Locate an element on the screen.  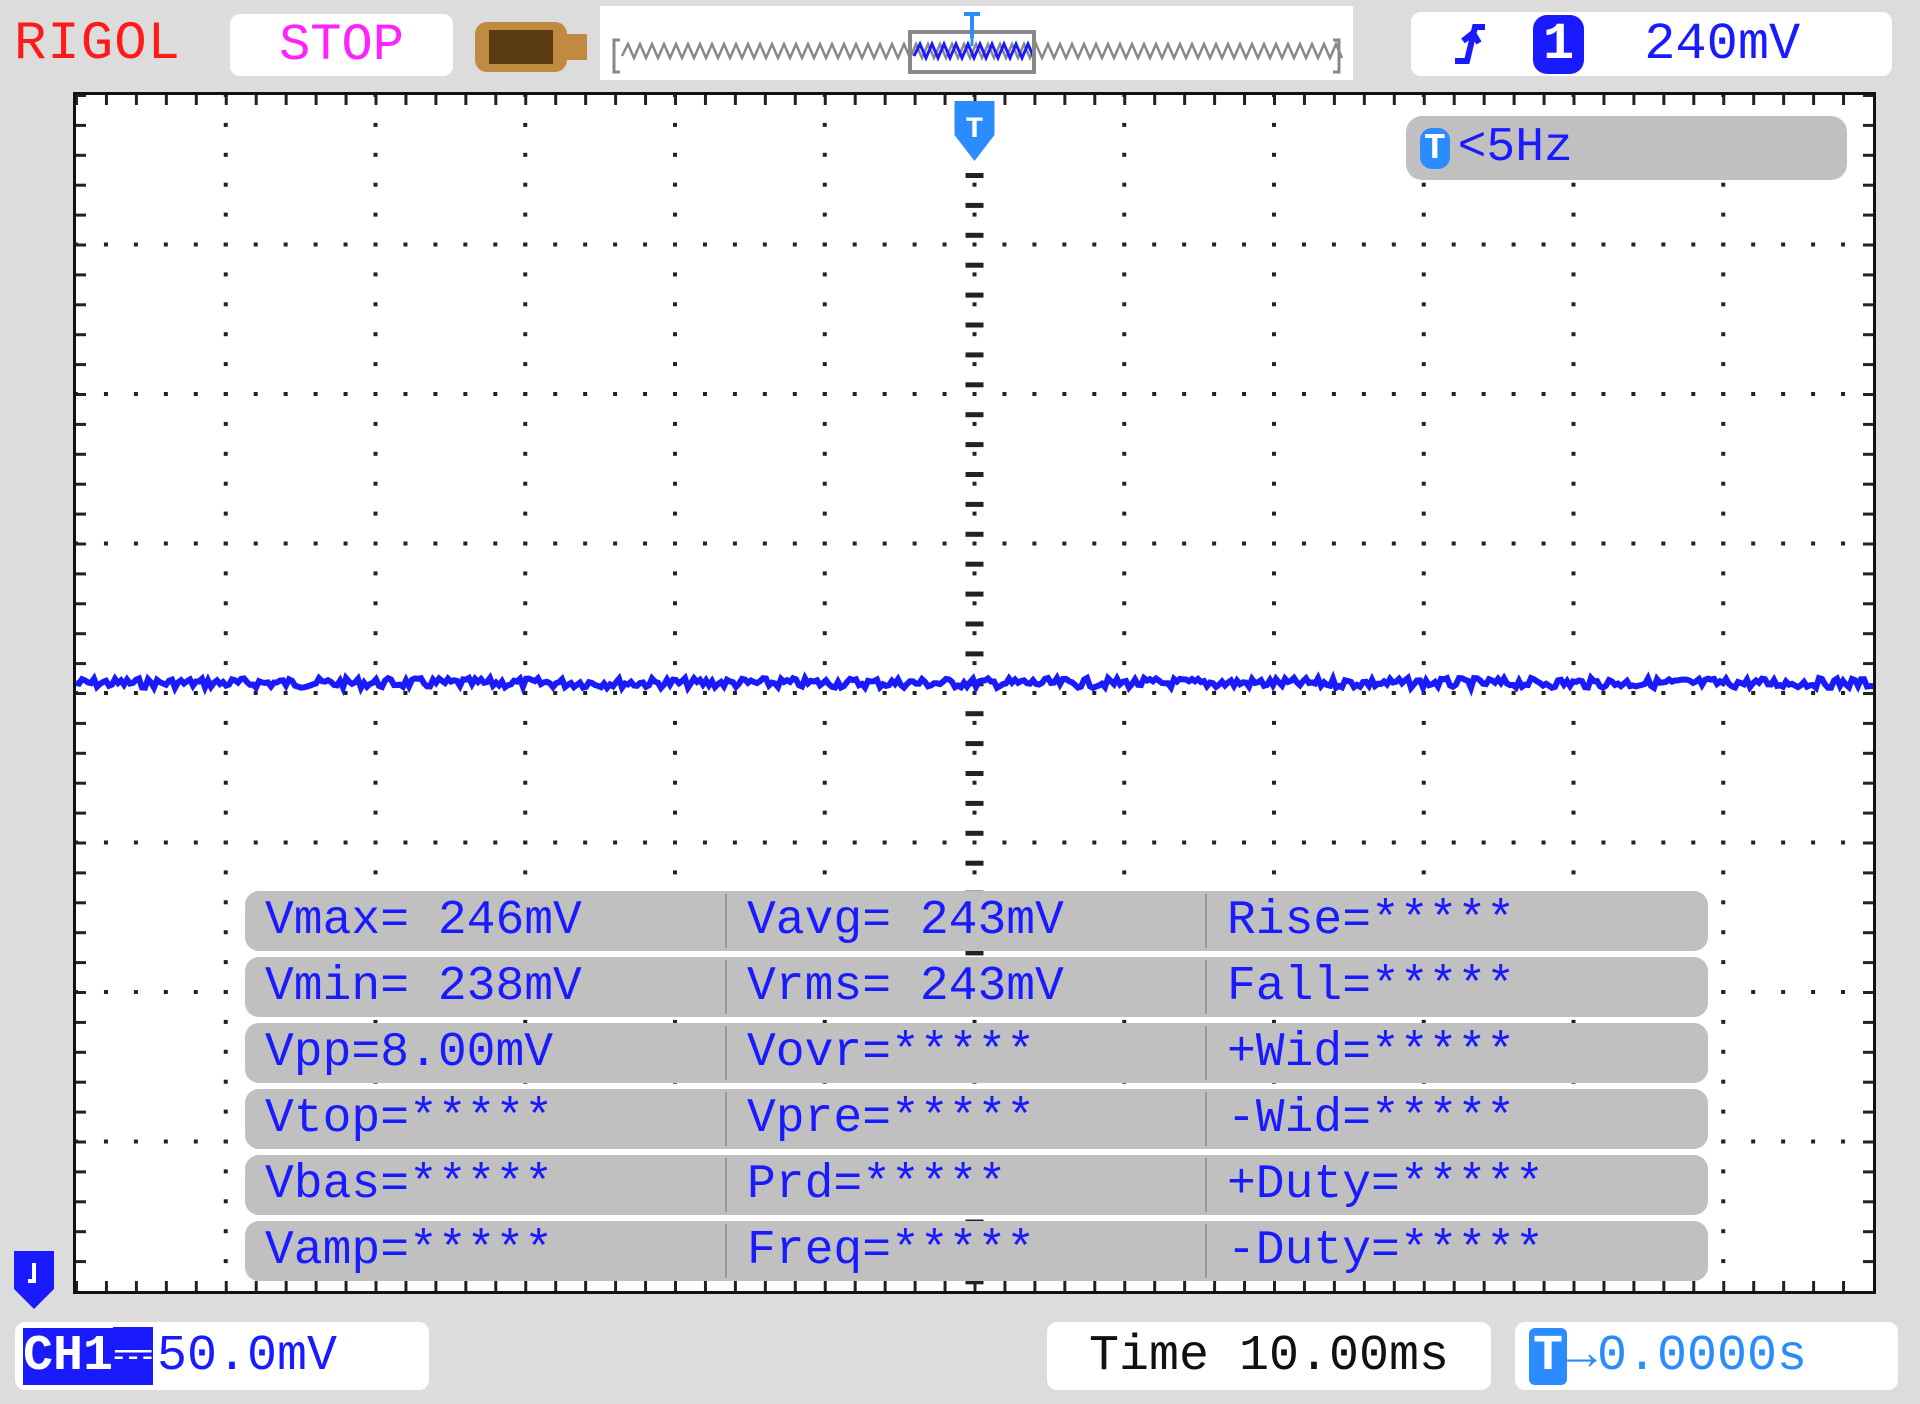
waveform-overview is located at coordinates (976, 43).